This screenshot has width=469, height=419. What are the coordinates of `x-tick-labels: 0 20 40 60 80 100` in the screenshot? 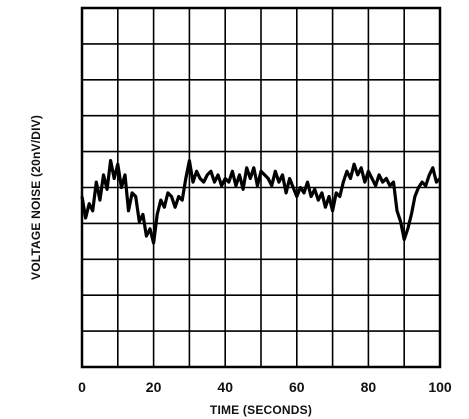 It's located at (265, 387).